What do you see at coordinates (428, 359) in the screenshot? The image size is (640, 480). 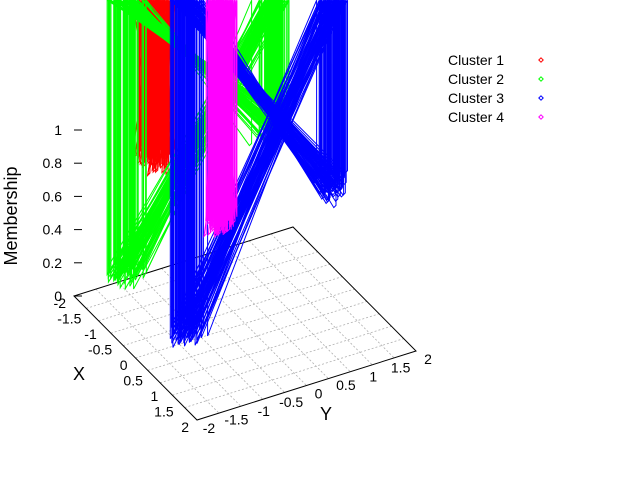 I see `y-tick-label: 2` at bounding box center [428, 359].